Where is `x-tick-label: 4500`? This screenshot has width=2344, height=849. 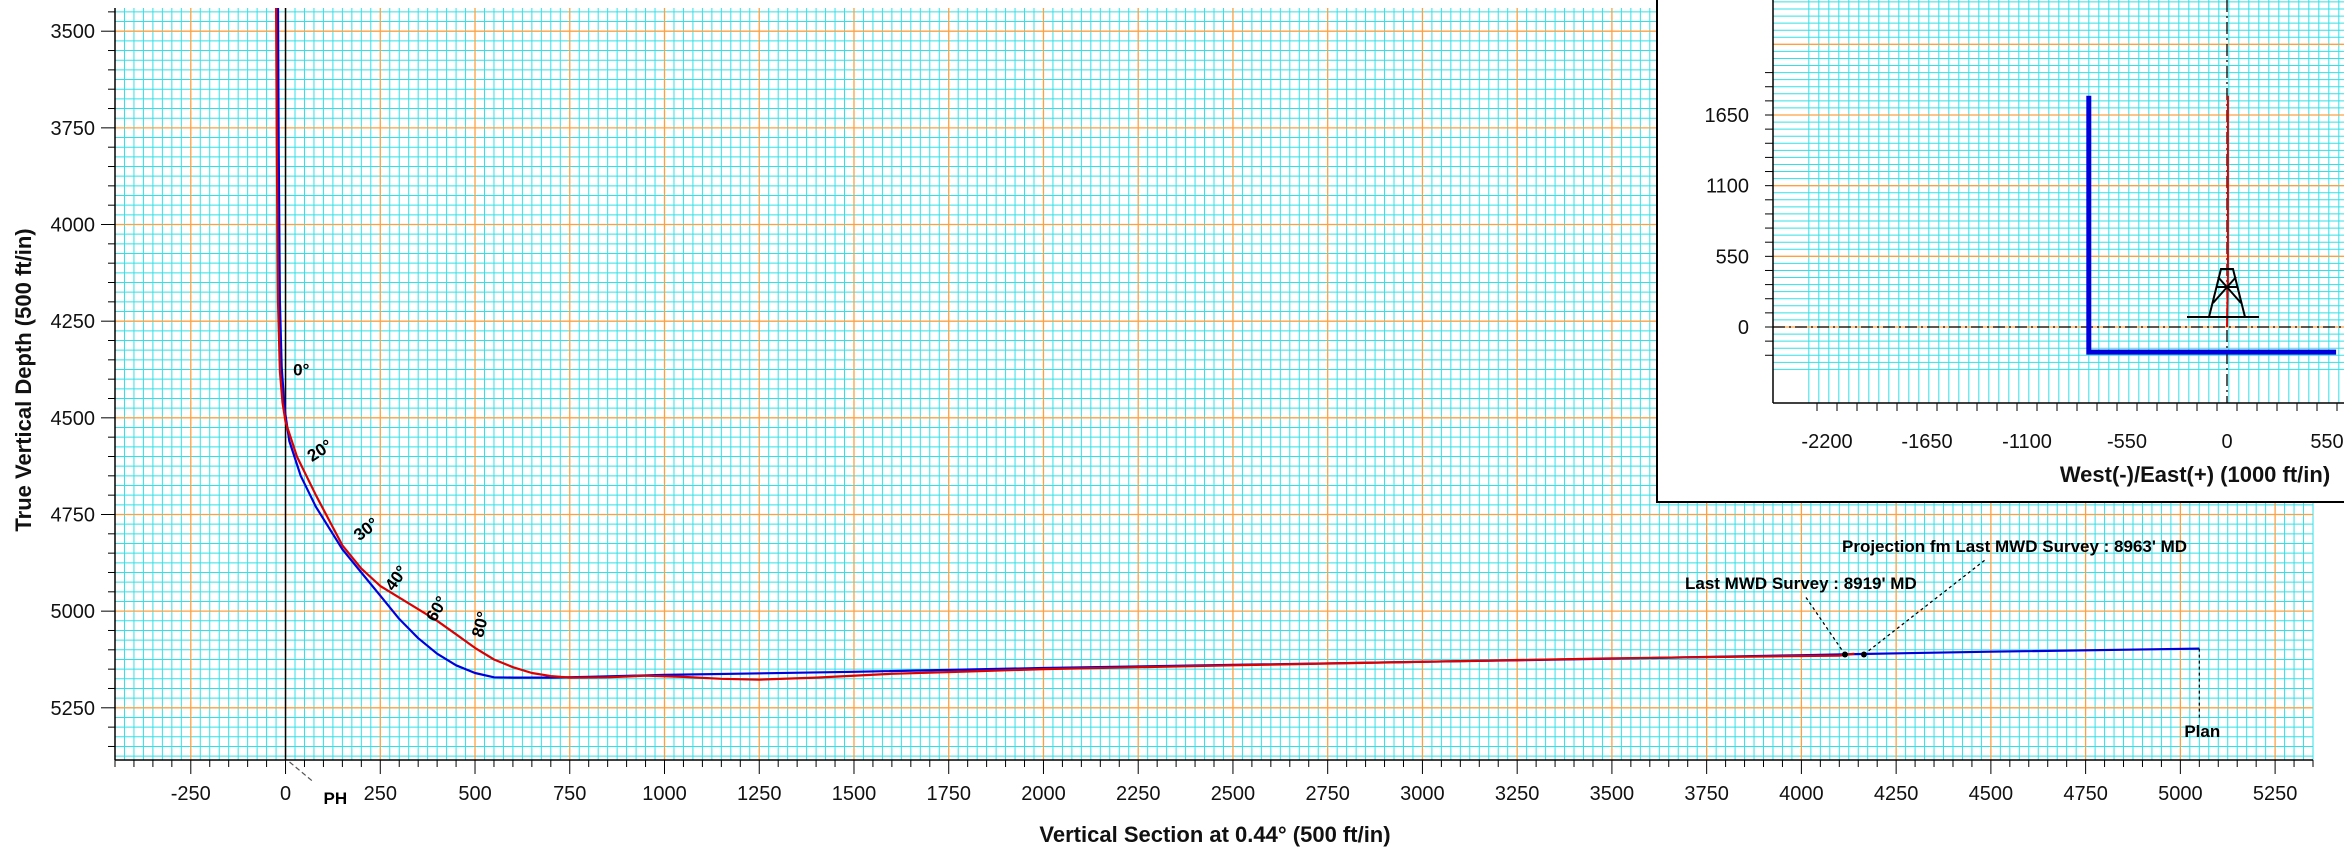
x-tick-label: 4500 is located at coordinates (1991, 794).